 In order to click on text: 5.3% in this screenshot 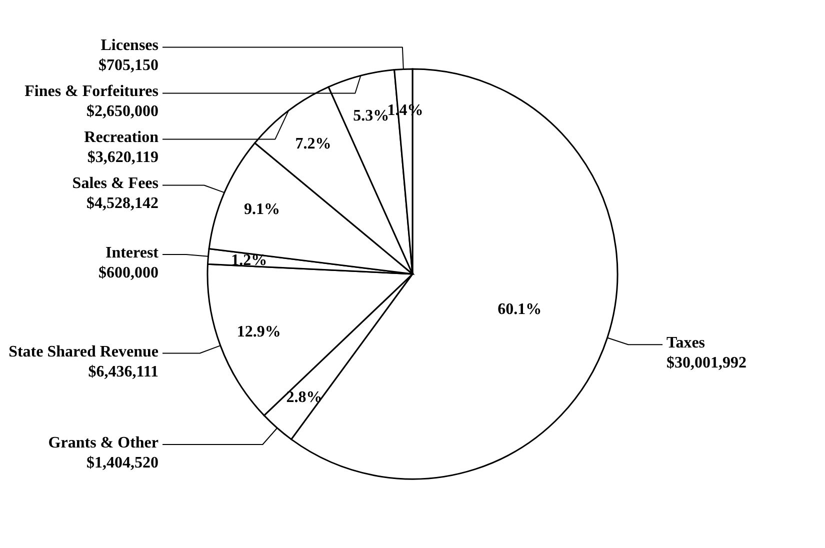, I will do `click(371, 115)`.